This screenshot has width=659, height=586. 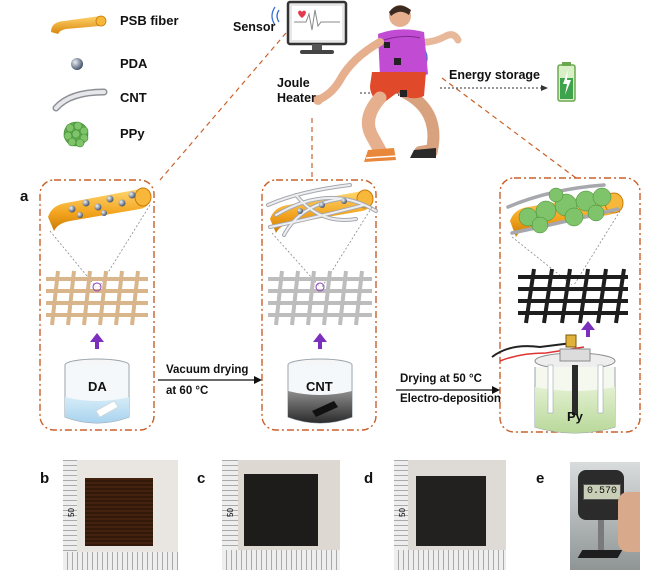 I want to click on beaker-cnt, so click(x=320, y=391).